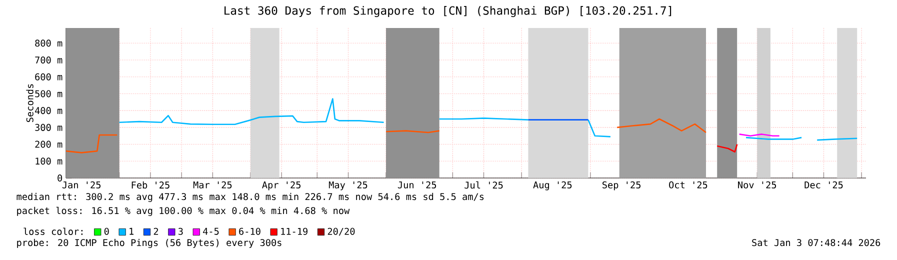  What do you see at coordinates (757, 184) in the screenshot?
I see `x-tick-label: Nov '25` at bounding box center [757, 184].